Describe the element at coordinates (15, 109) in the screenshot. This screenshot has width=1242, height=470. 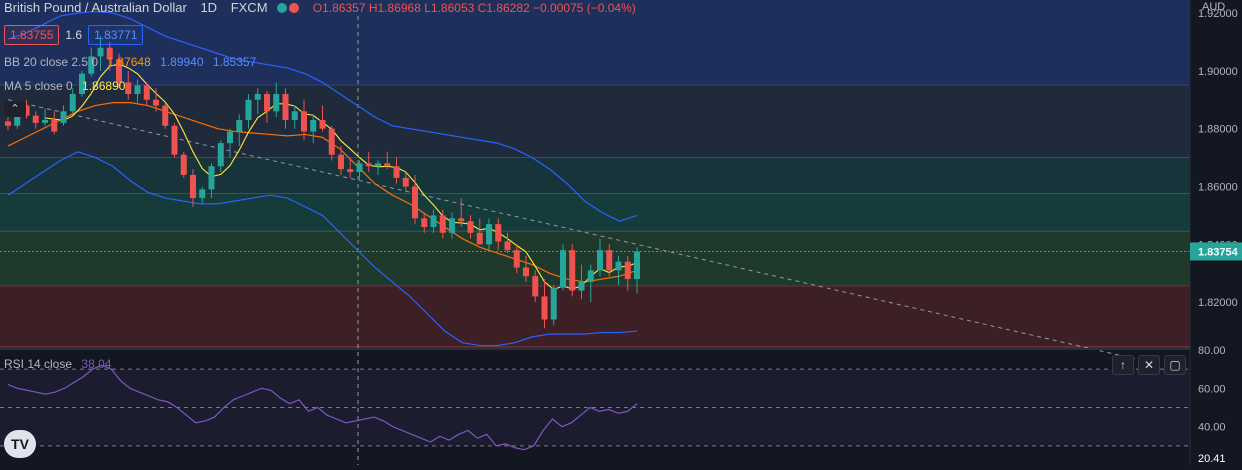
I see `collapse-chevron-icon: ⌃` at that location.